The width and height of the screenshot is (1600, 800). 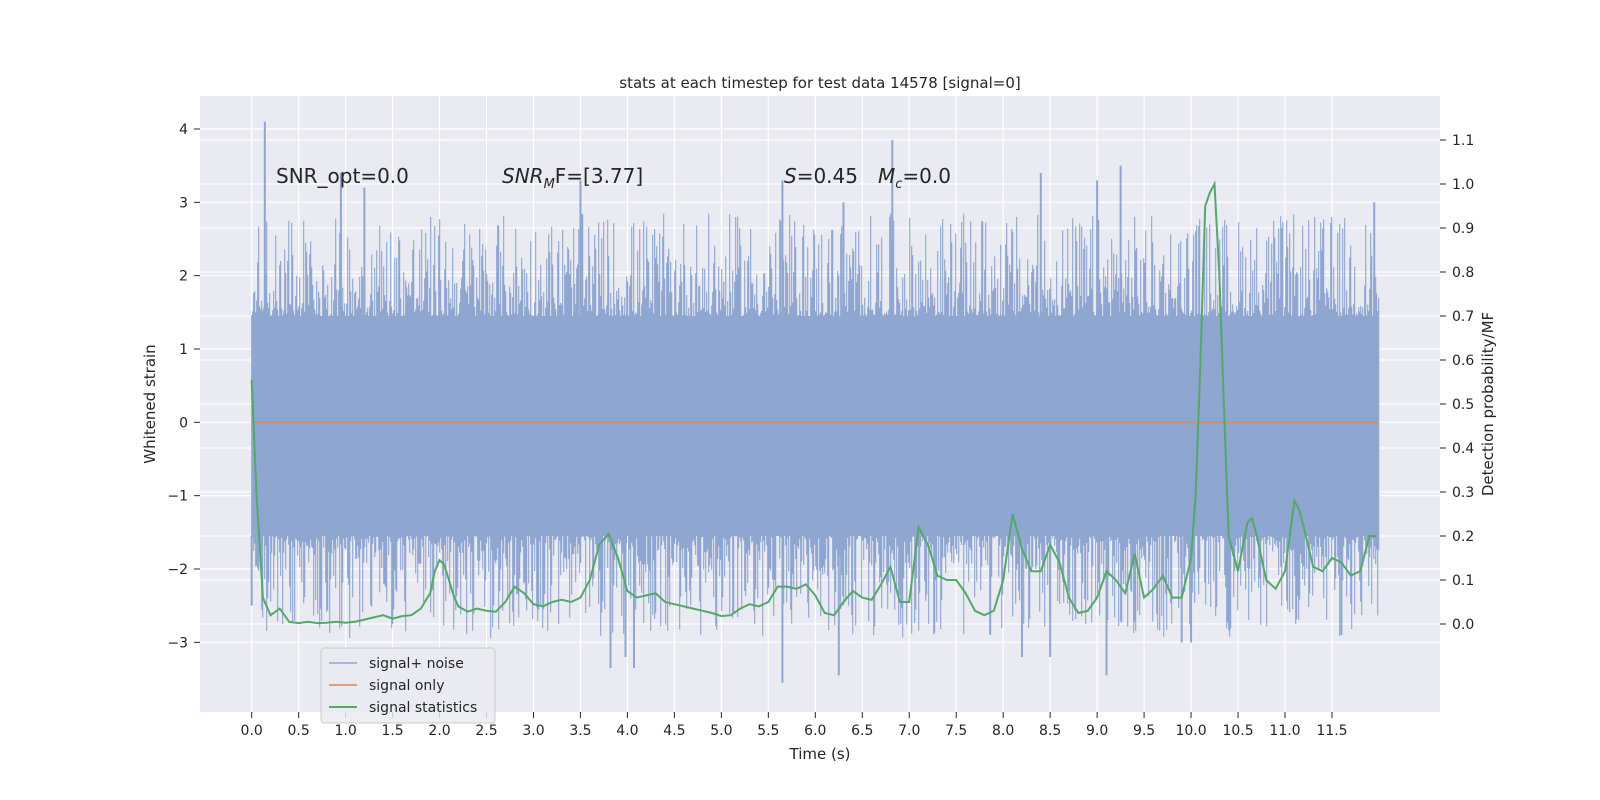 What do you see at coordinates (1463, 493) in the screenshot?
I see `y2-tick-label: 0.3` at bounding box center [1463, 493].